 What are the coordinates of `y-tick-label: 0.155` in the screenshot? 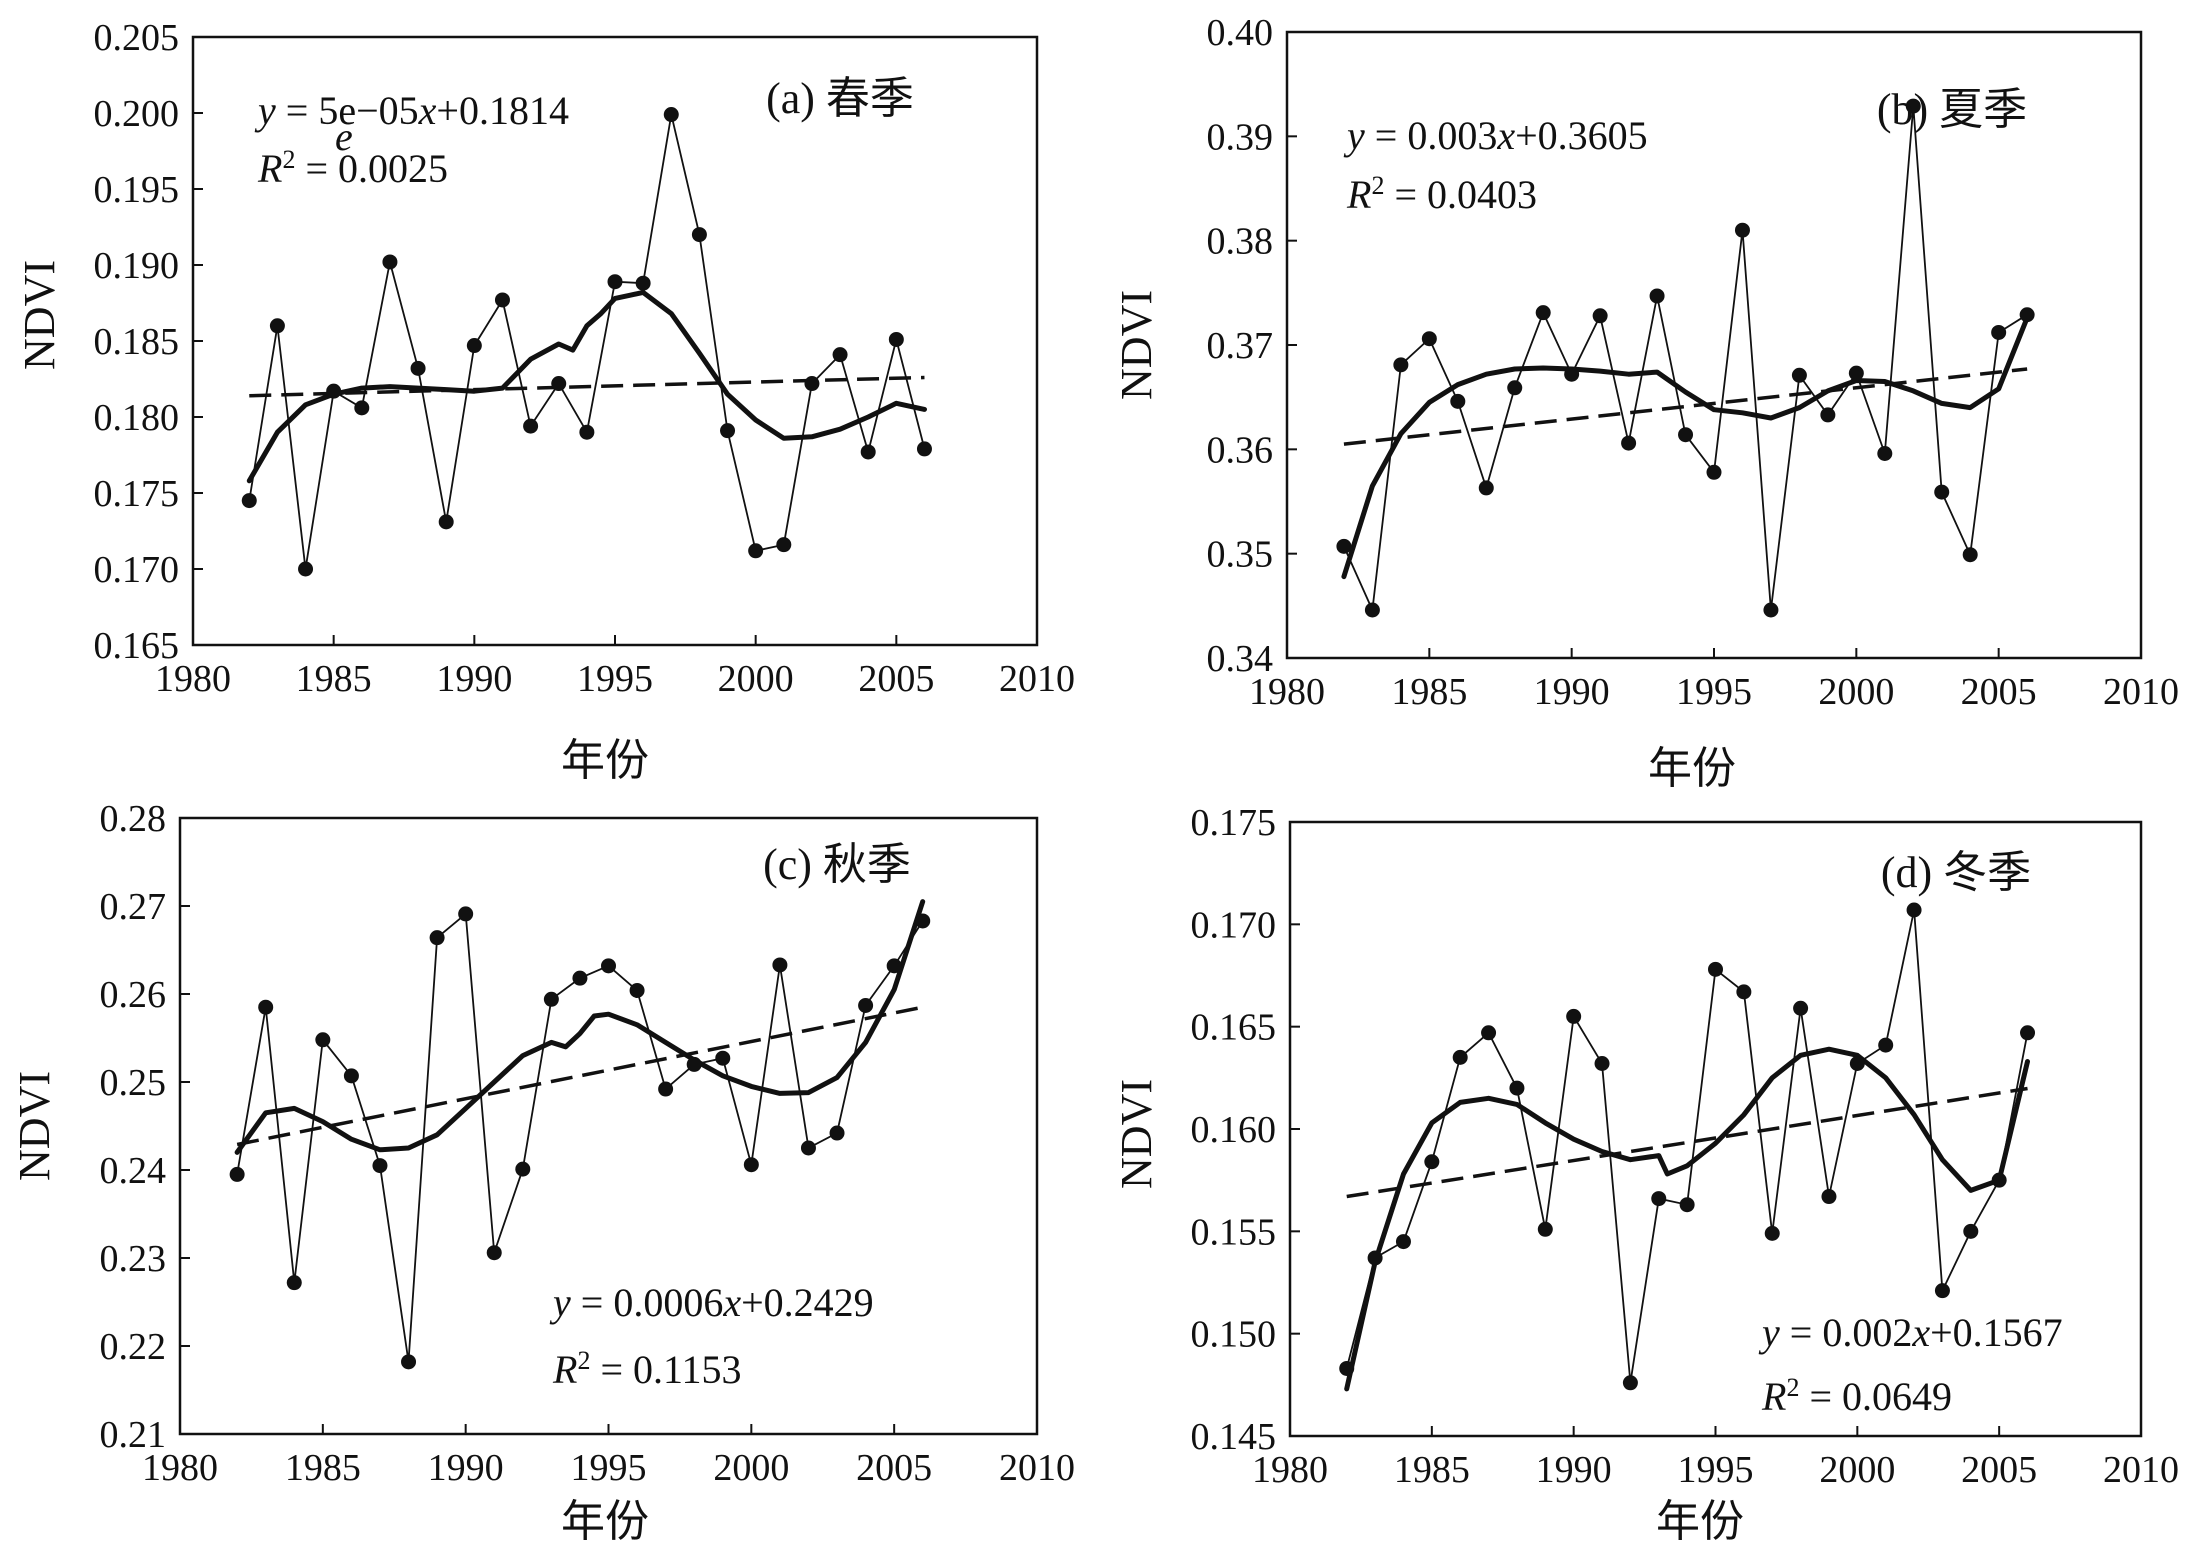 It's located at (1234, 1232).